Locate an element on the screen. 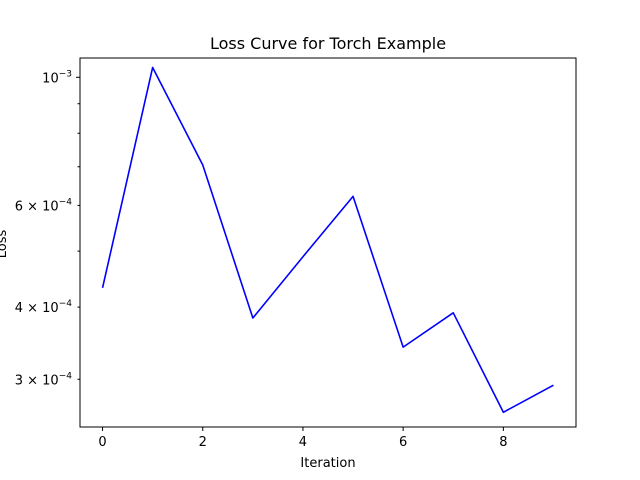 The width and height of the screenshot is (640, 480). chart-title: Loss Curve for Torch Example is located at coordinates (328, 43).